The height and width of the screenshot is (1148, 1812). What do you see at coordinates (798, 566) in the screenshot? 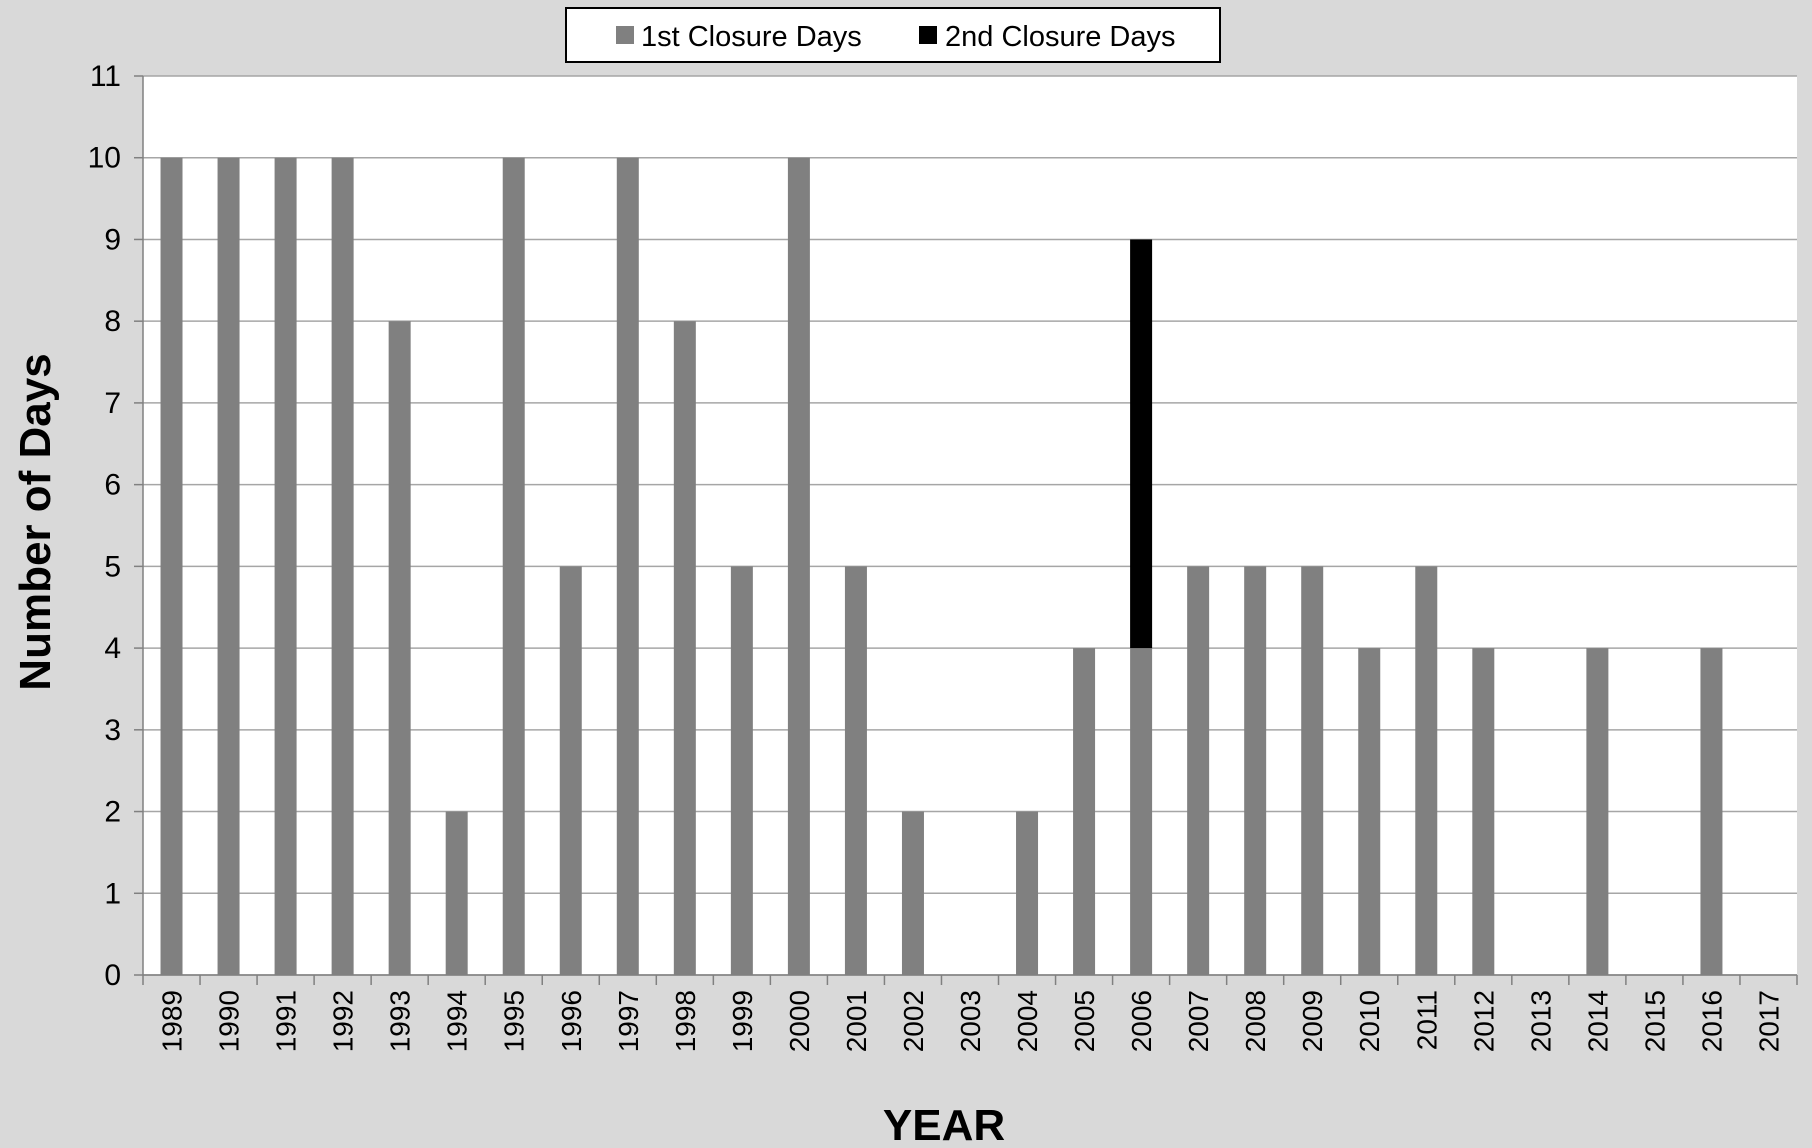
I see `bar-1st-closure-2000` at bounding box center [798, 566].